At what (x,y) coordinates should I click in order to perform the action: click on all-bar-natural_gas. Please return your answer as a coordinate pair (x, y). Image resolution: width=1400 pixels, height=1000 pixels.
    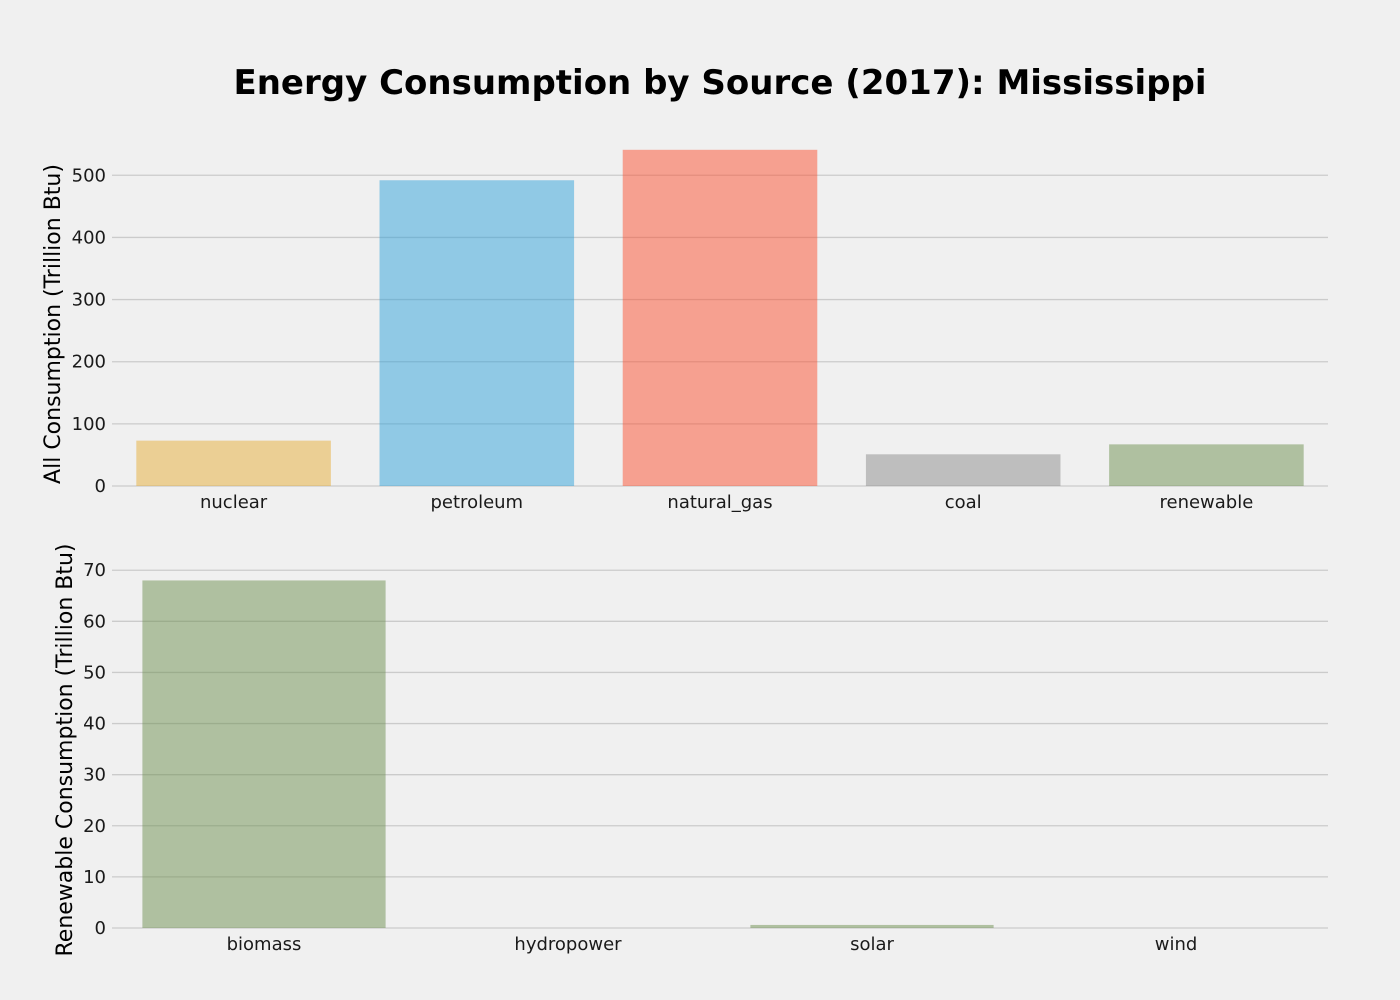
    Looking at the image, I should click on (720, 318).